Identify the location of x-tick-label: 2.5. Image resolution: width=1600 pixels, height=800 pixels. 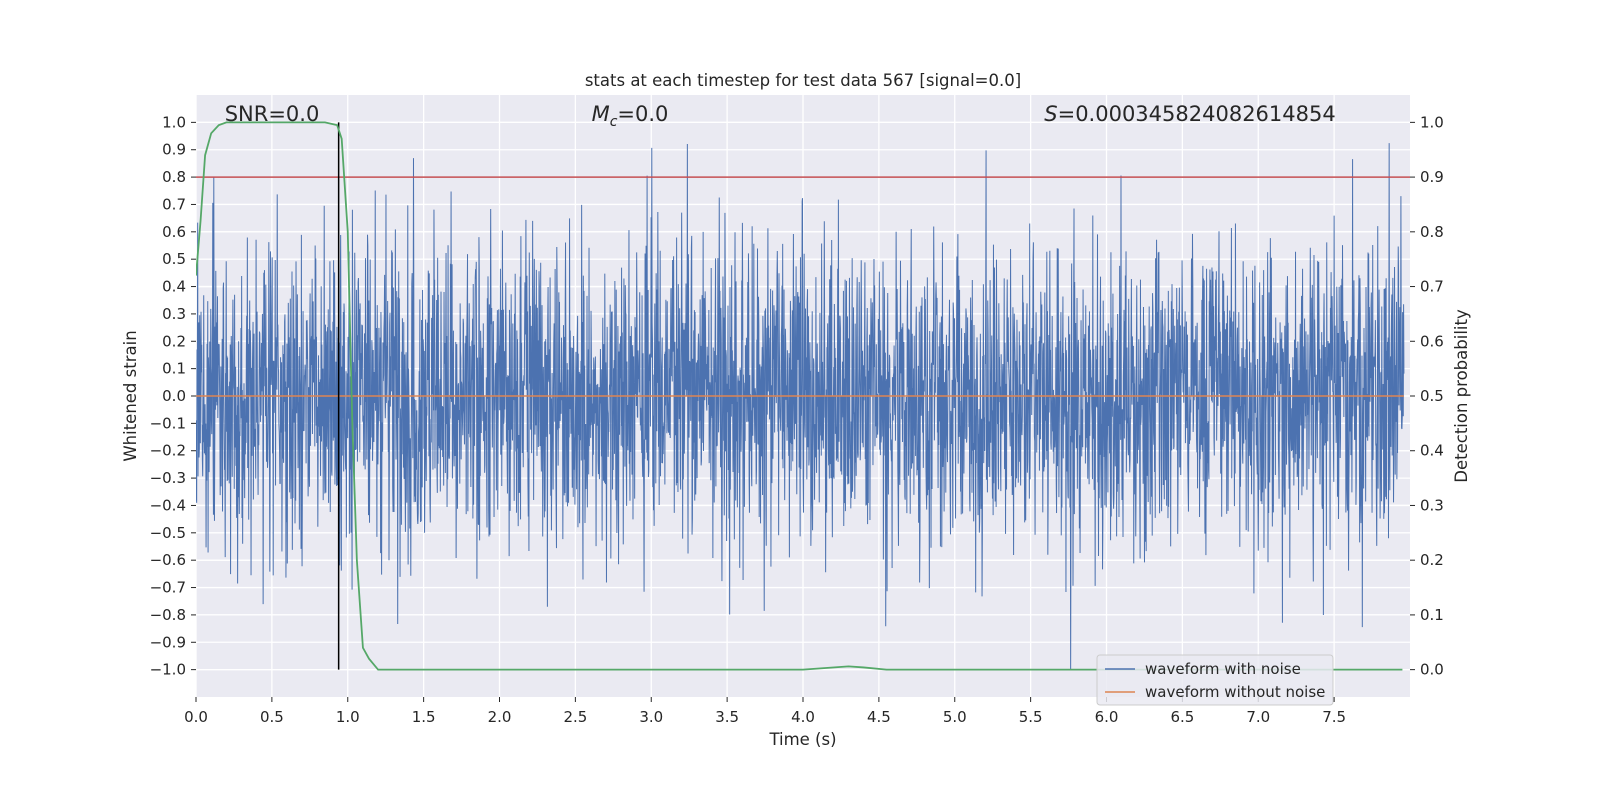
(575, 717).